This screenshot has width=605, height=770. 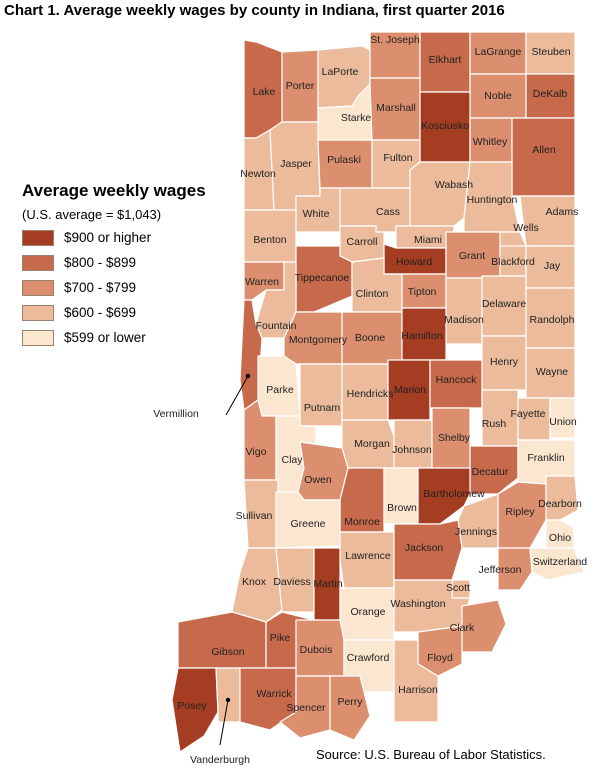 What do you see at coordinates (280, 390) in the screenshot?
I see `county-label-parke: Parke` at bounding box center [280, 390].